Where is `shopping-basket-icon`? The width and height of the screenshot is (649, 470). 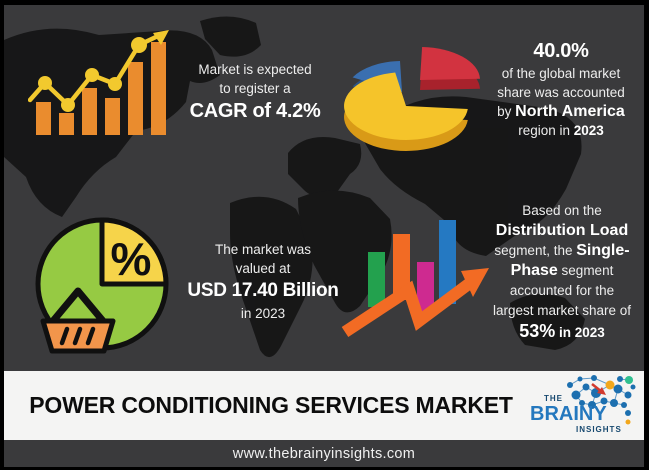 shopping-basket-icon is located at coordinates (78, 320).